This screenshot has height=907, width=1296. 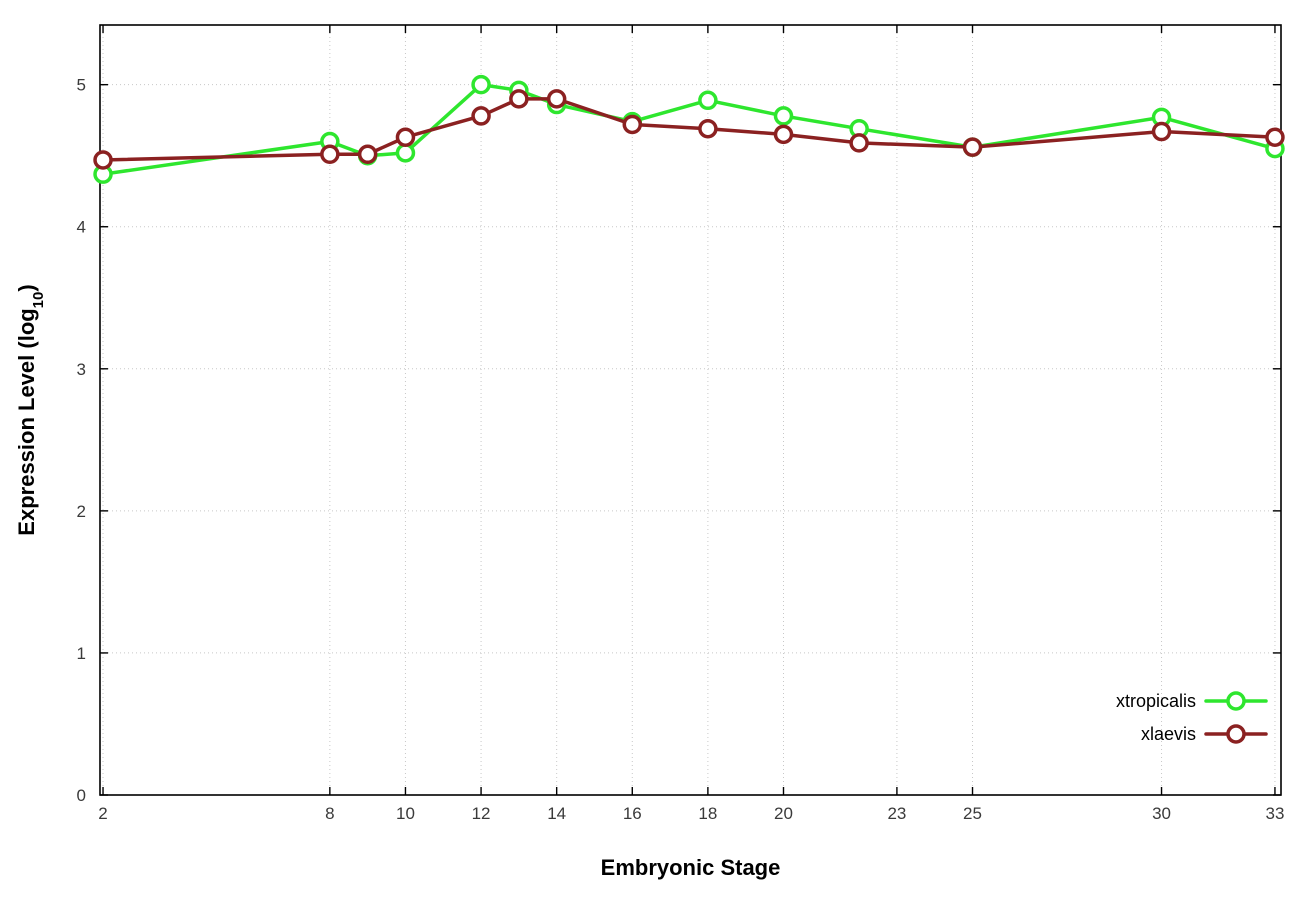 I want to click on series-line-xlaevis, so click(x=689, y=129).